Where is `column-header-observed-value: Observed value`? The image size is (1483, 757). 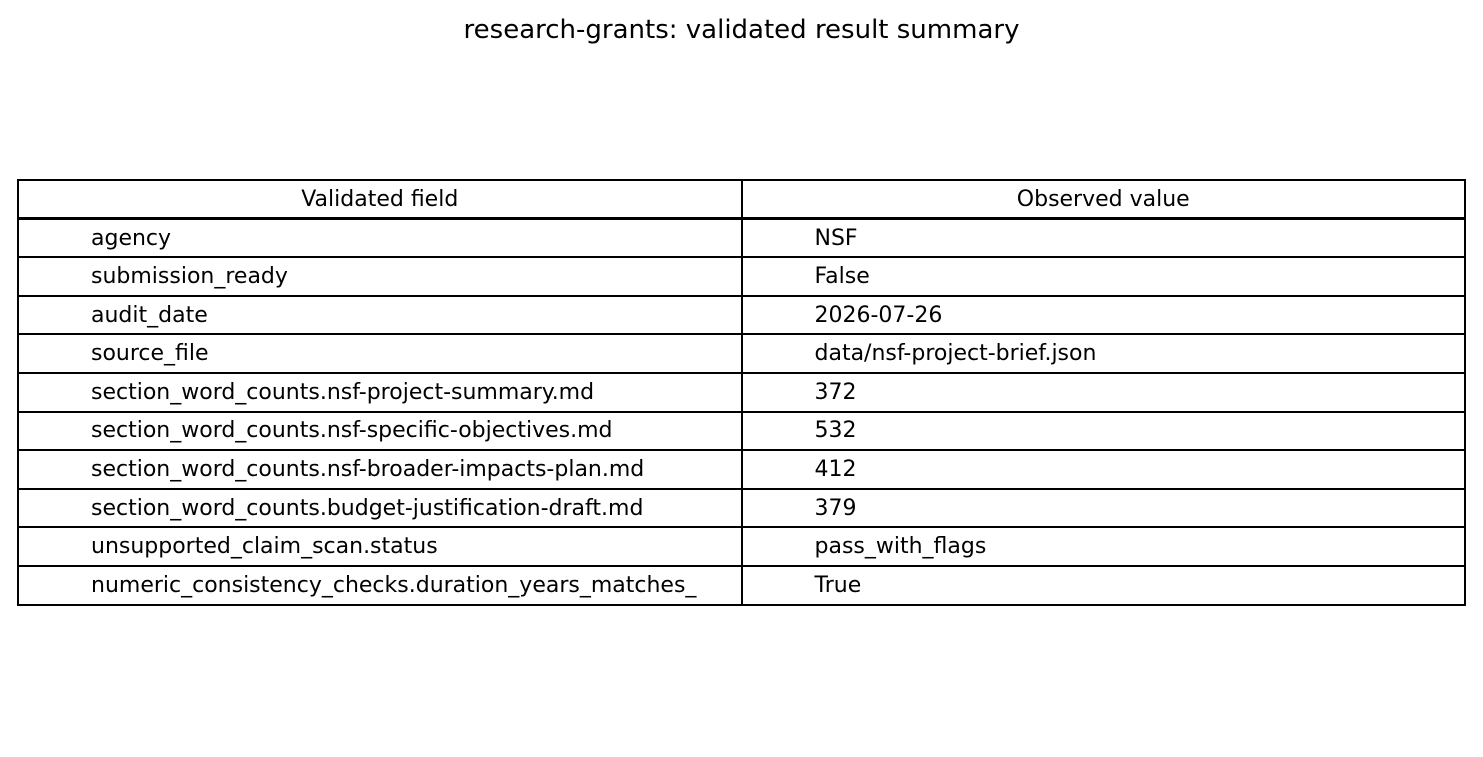
column-header-observed-value: Observed value is located at coordinates (1103, 200).